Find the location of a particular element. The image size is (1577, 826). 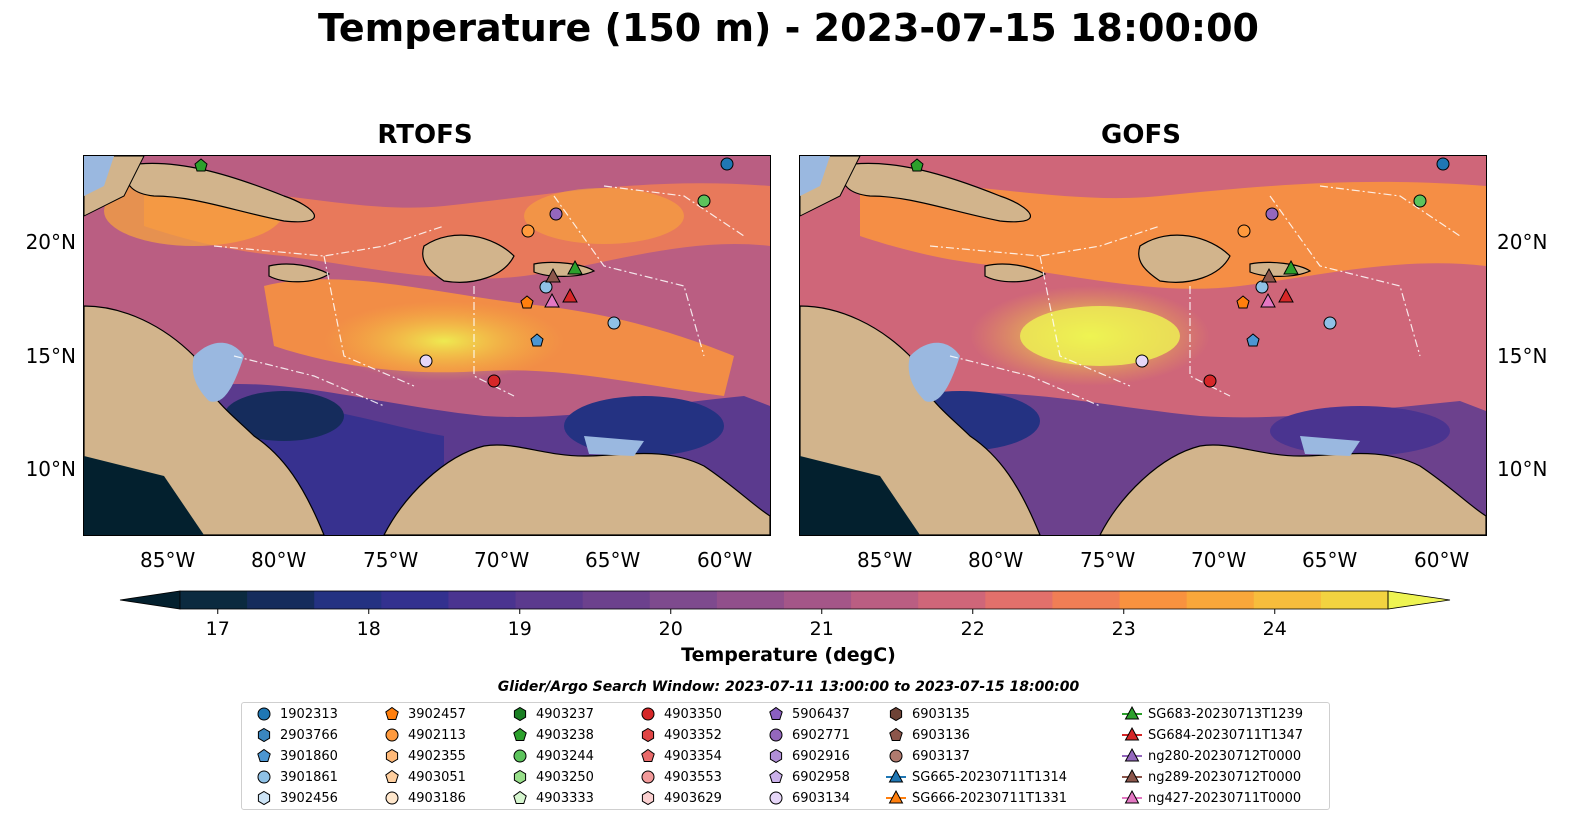

colorbar-tick-label: 20 is located at coordinates (671, 629).